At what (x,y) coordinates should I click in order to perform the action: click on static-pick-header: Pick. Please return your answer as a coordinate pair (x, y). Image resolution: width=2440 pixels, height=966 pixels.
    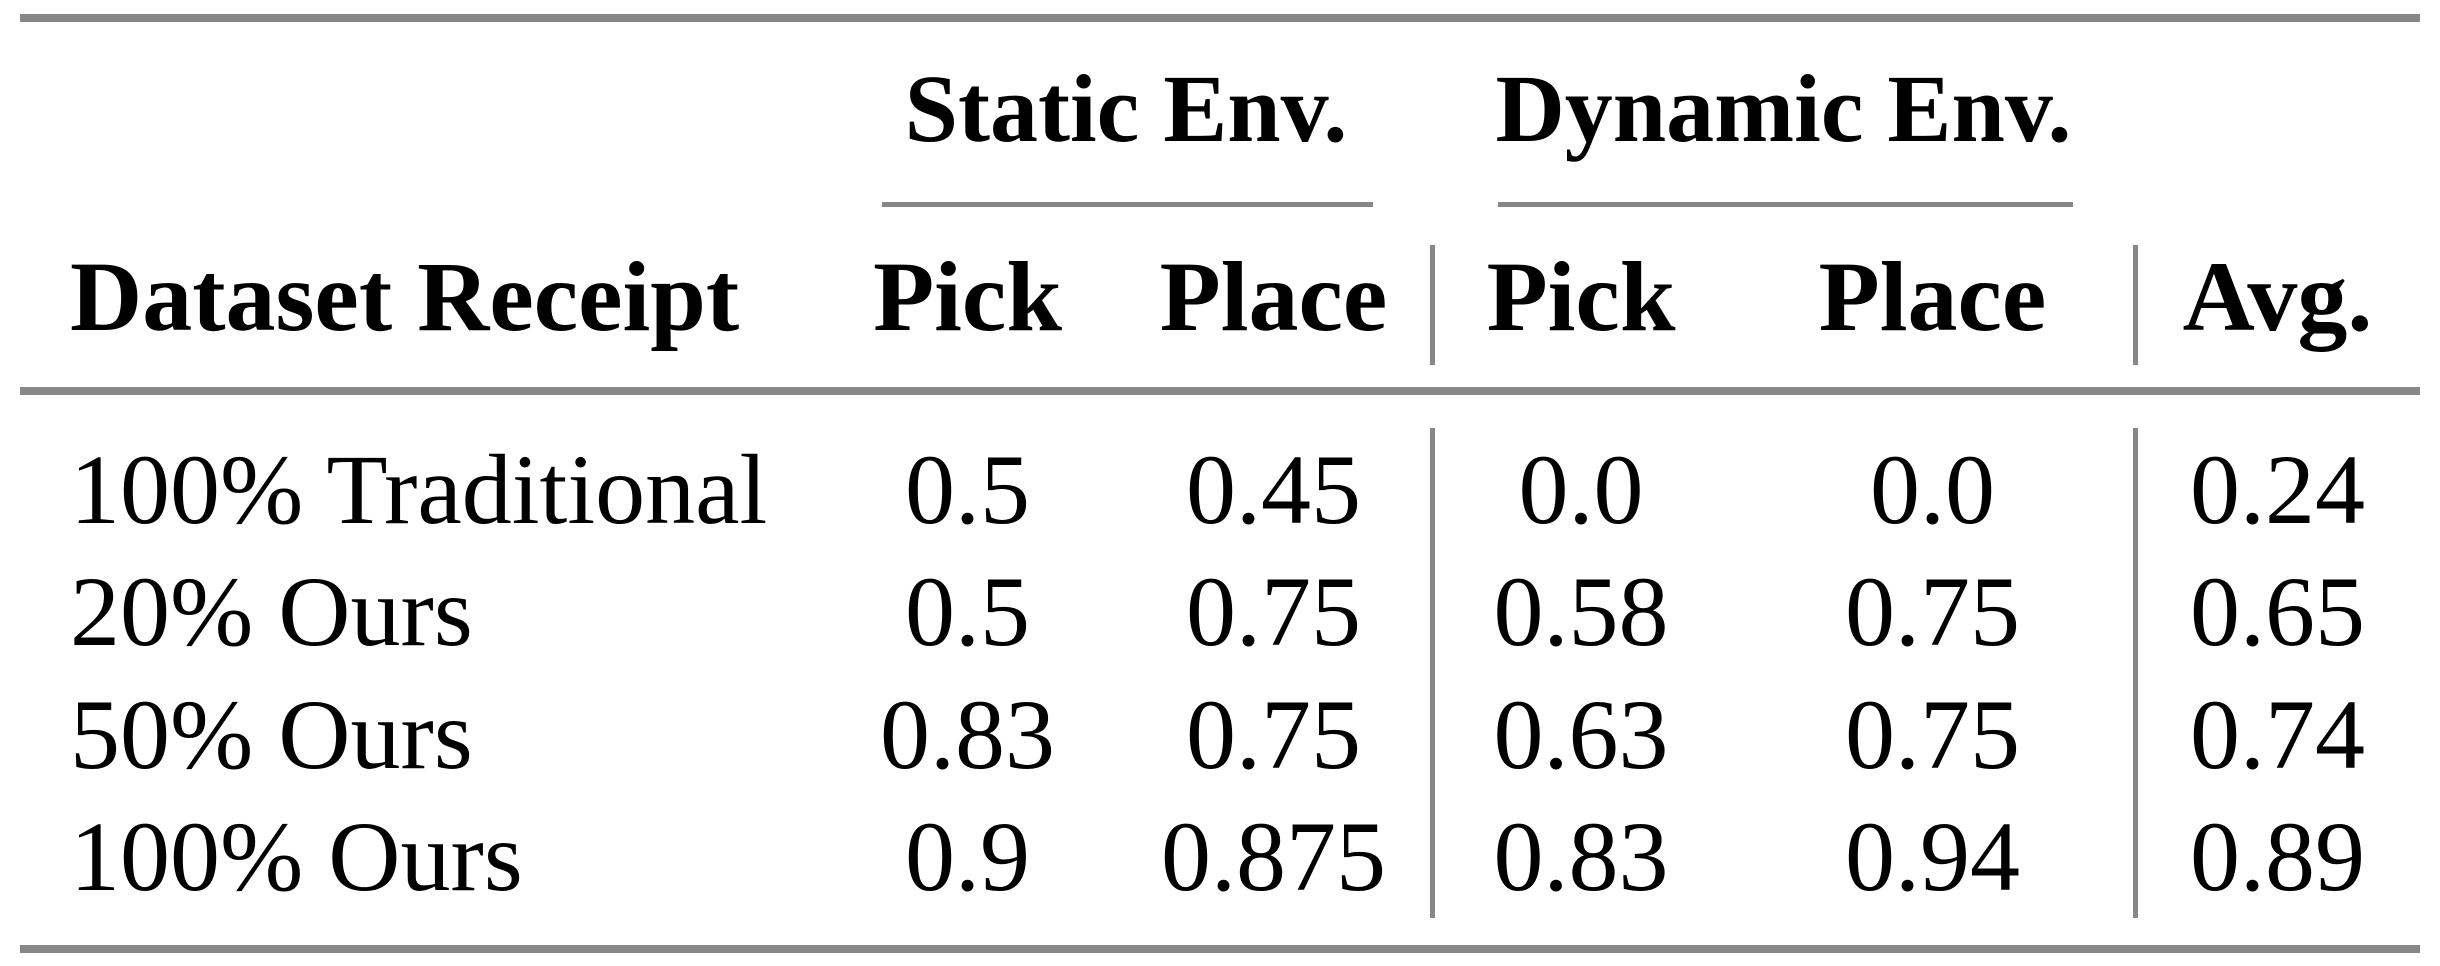
    Looking at the image, I should click on (967, 296).